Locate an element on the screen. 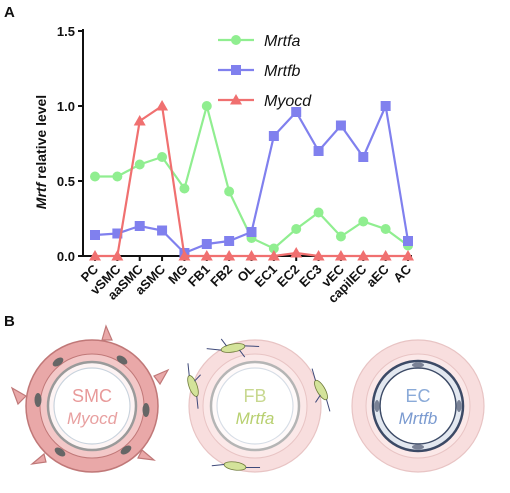 Image resolution: width=510 pixels, height=493 pixels. legend-label: Mrtfa is located at coordinates (282, 41).